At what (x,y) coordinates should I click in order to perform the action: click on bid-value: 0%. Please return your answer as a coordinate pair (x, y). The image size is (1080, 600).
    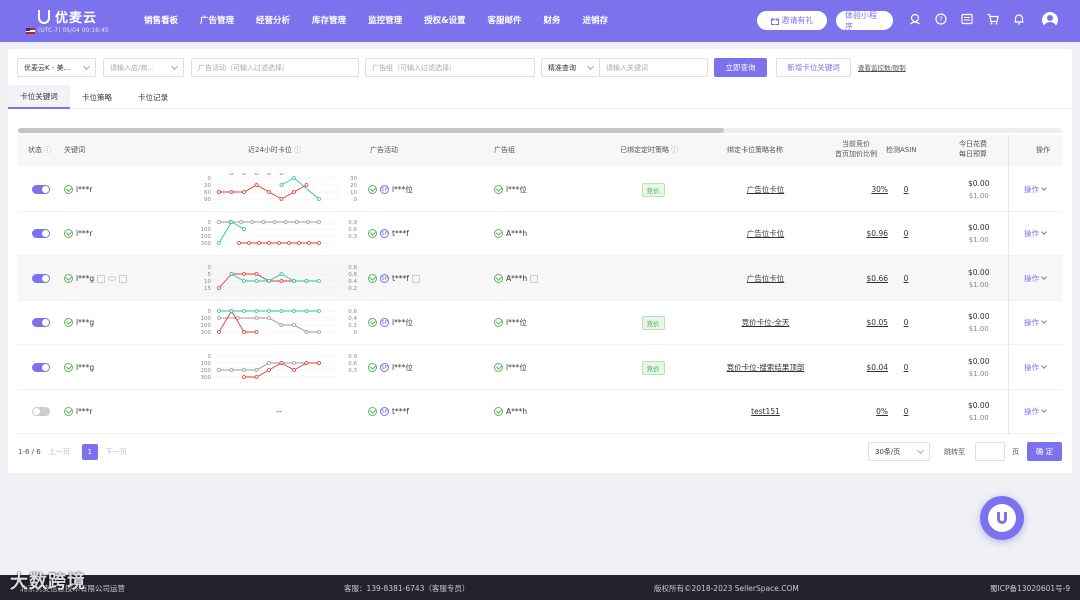
    Looking at the image, I should click on (882, 411).